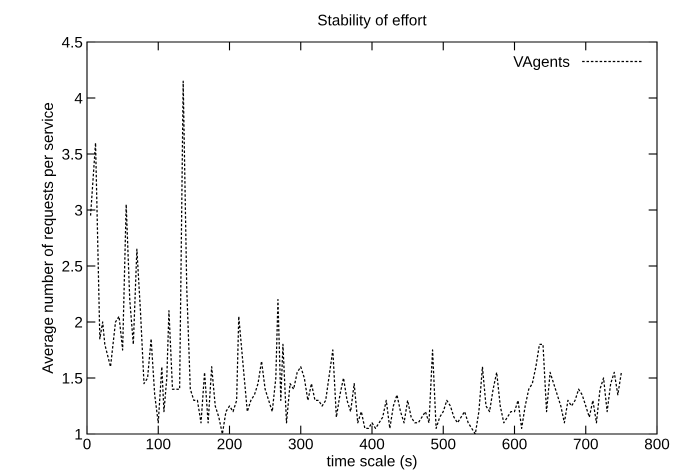 The height and width of the screenshot is (474, 676). What do you see at coordinates (443, 444) in the screenshot?
I see `x-tick-label: 500` at bounding box center [443, 444].